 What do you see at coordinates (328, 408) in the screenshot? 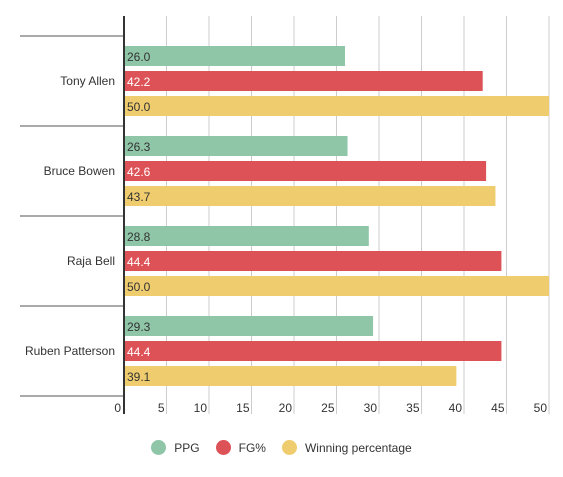
I see `x-tick-label: 25` at bounding box center [328, 408].